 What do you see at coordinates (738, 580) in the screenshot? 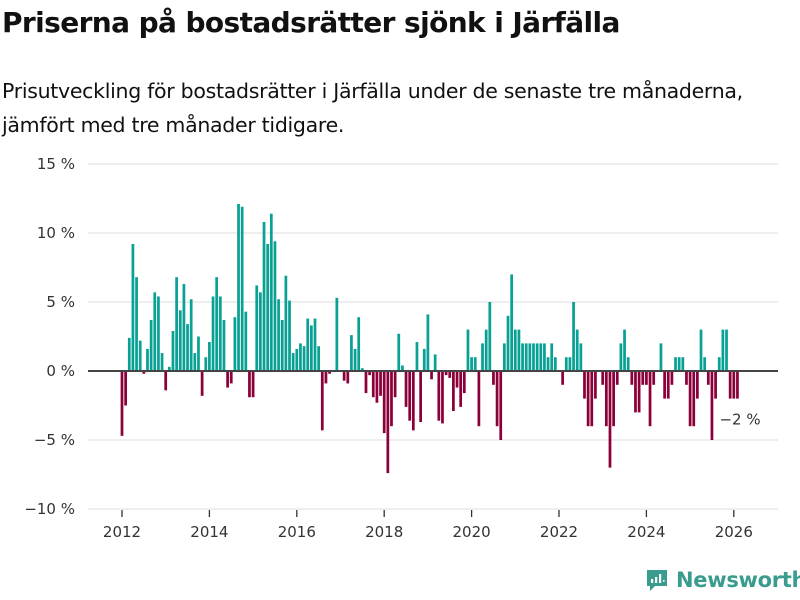
I see `brand-name: Newsworthy` at bounding box center [738, 580].